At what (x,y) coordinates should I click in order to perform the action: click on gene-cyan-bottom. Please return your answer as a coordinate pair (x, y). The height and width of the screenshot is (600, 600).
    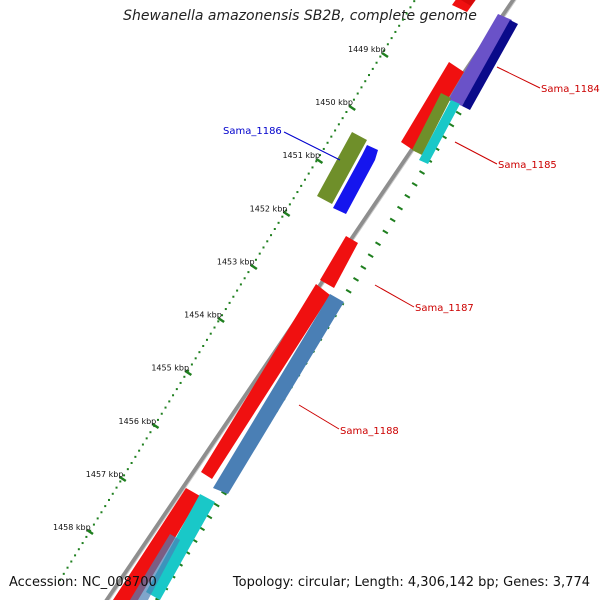
    Looking at the image, I should click on (180, 547).